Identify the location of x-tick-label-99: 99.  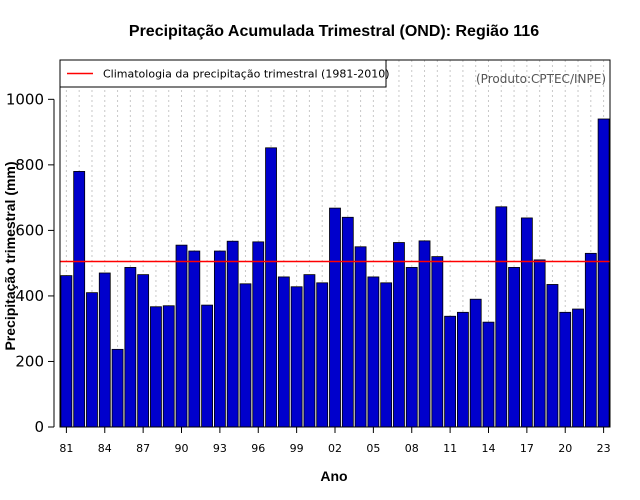
(297, 448).